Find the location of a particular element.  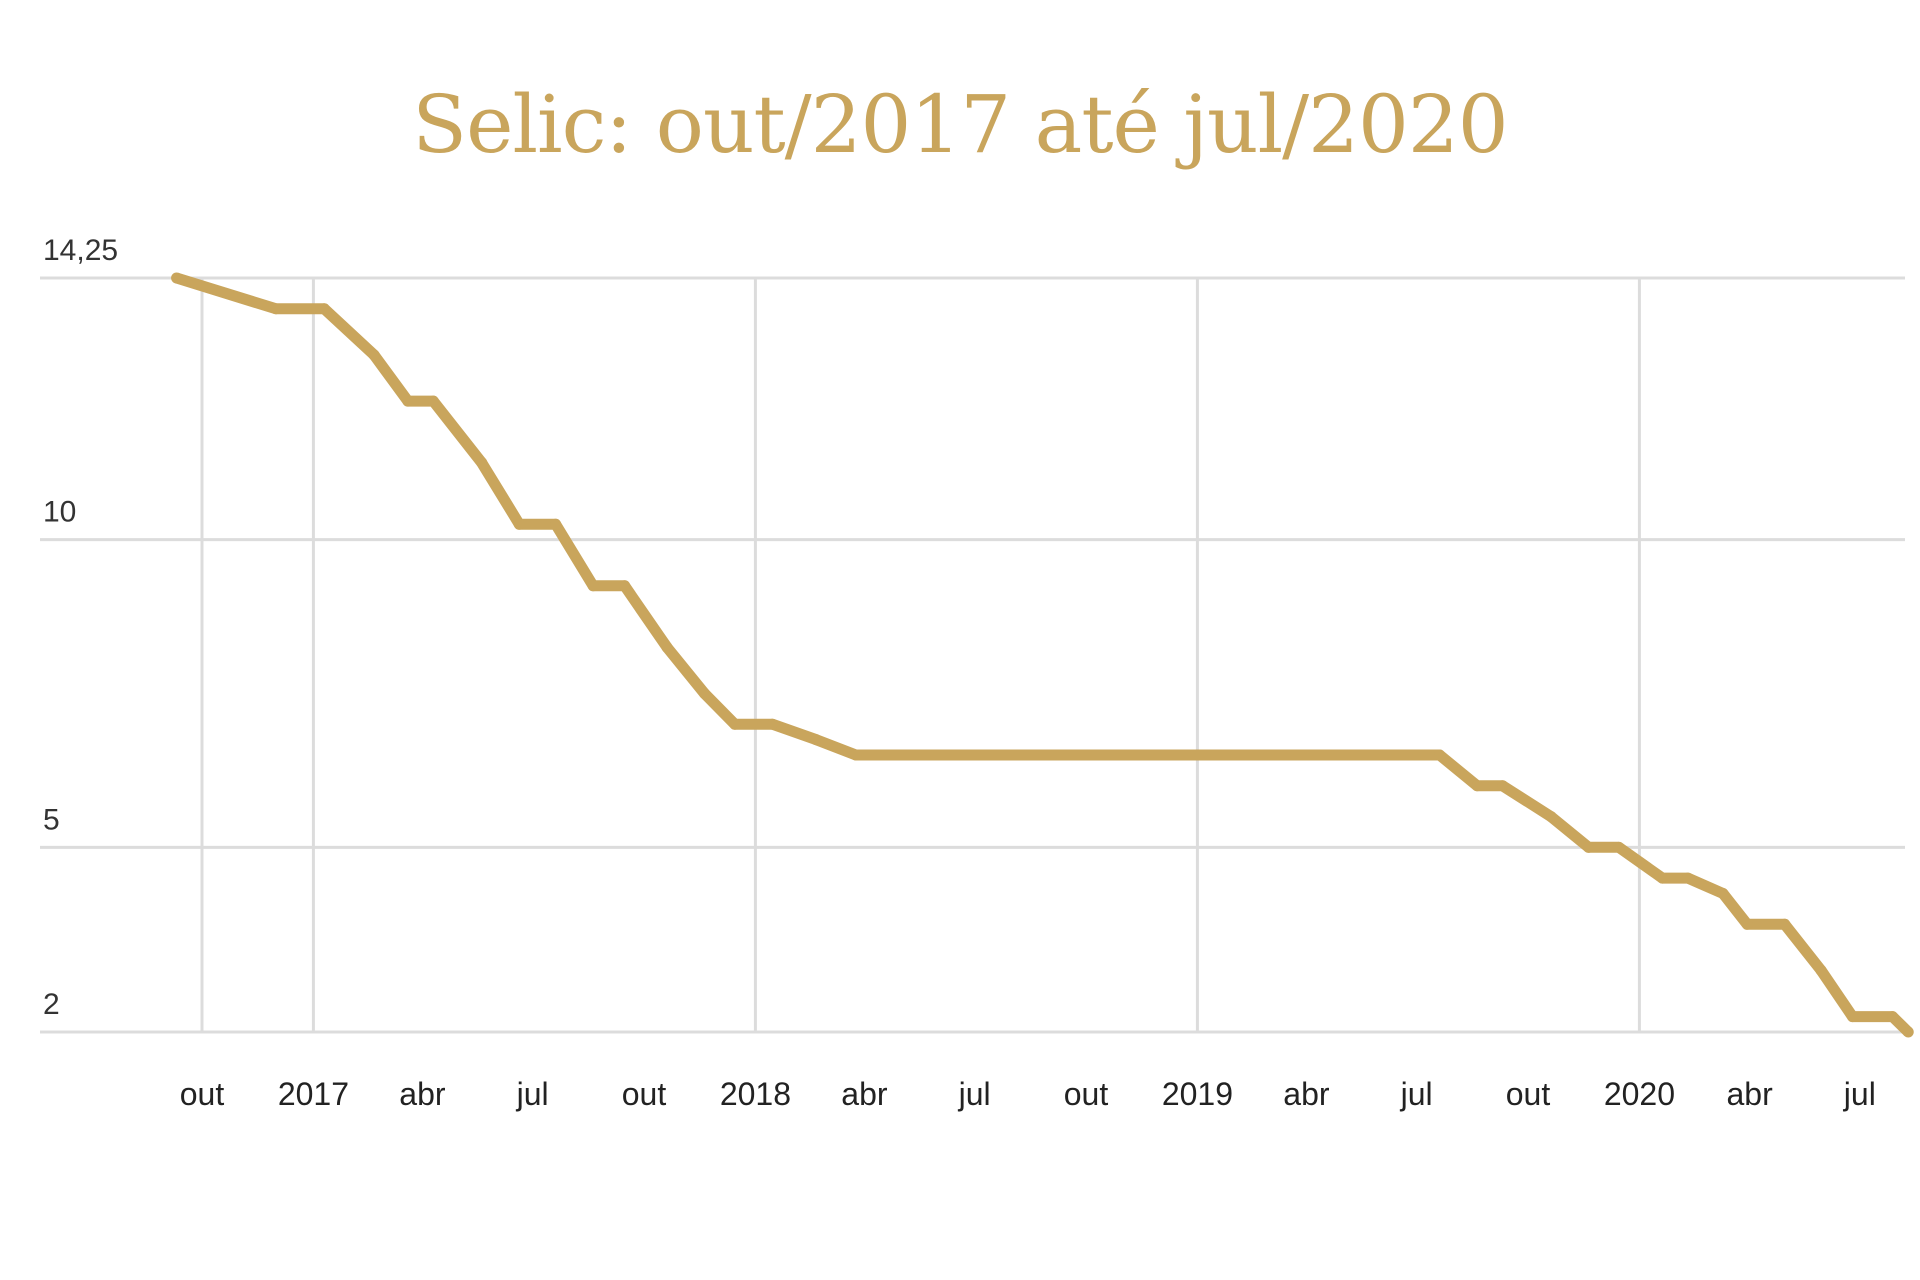

x-tick-label: 2019 is located at coordinates (1197, 1094).